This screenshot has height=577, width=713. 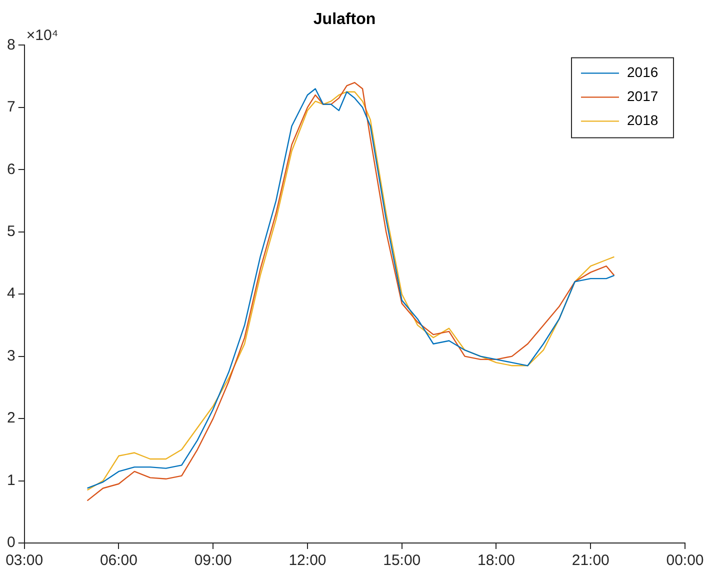 What do you see at coordinates (11, 231) in the screenshot?
I see `y-tick-label: 5` at bounding box center [11, 231].